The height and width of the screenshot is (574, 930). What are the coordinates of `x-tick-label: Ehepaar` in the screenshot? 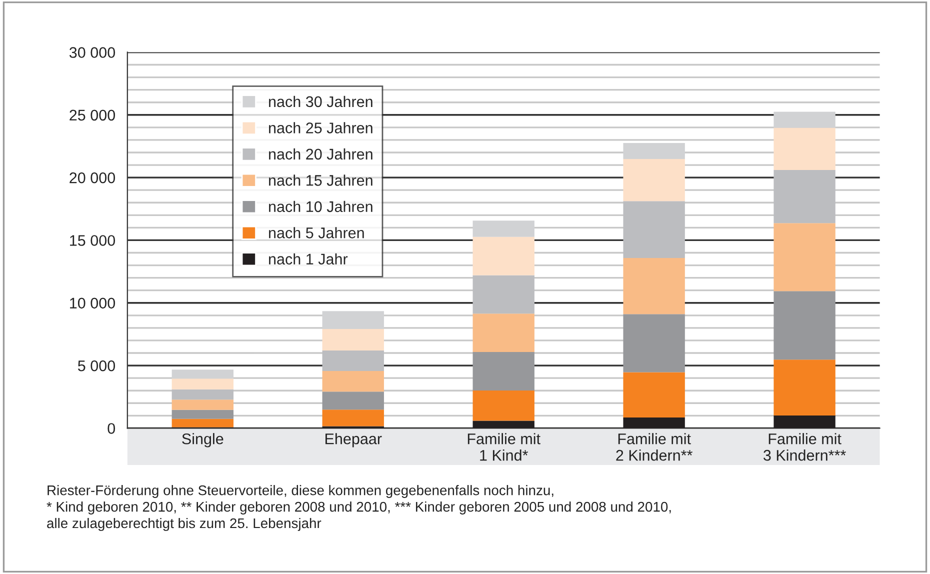 It's located at (353, 440).